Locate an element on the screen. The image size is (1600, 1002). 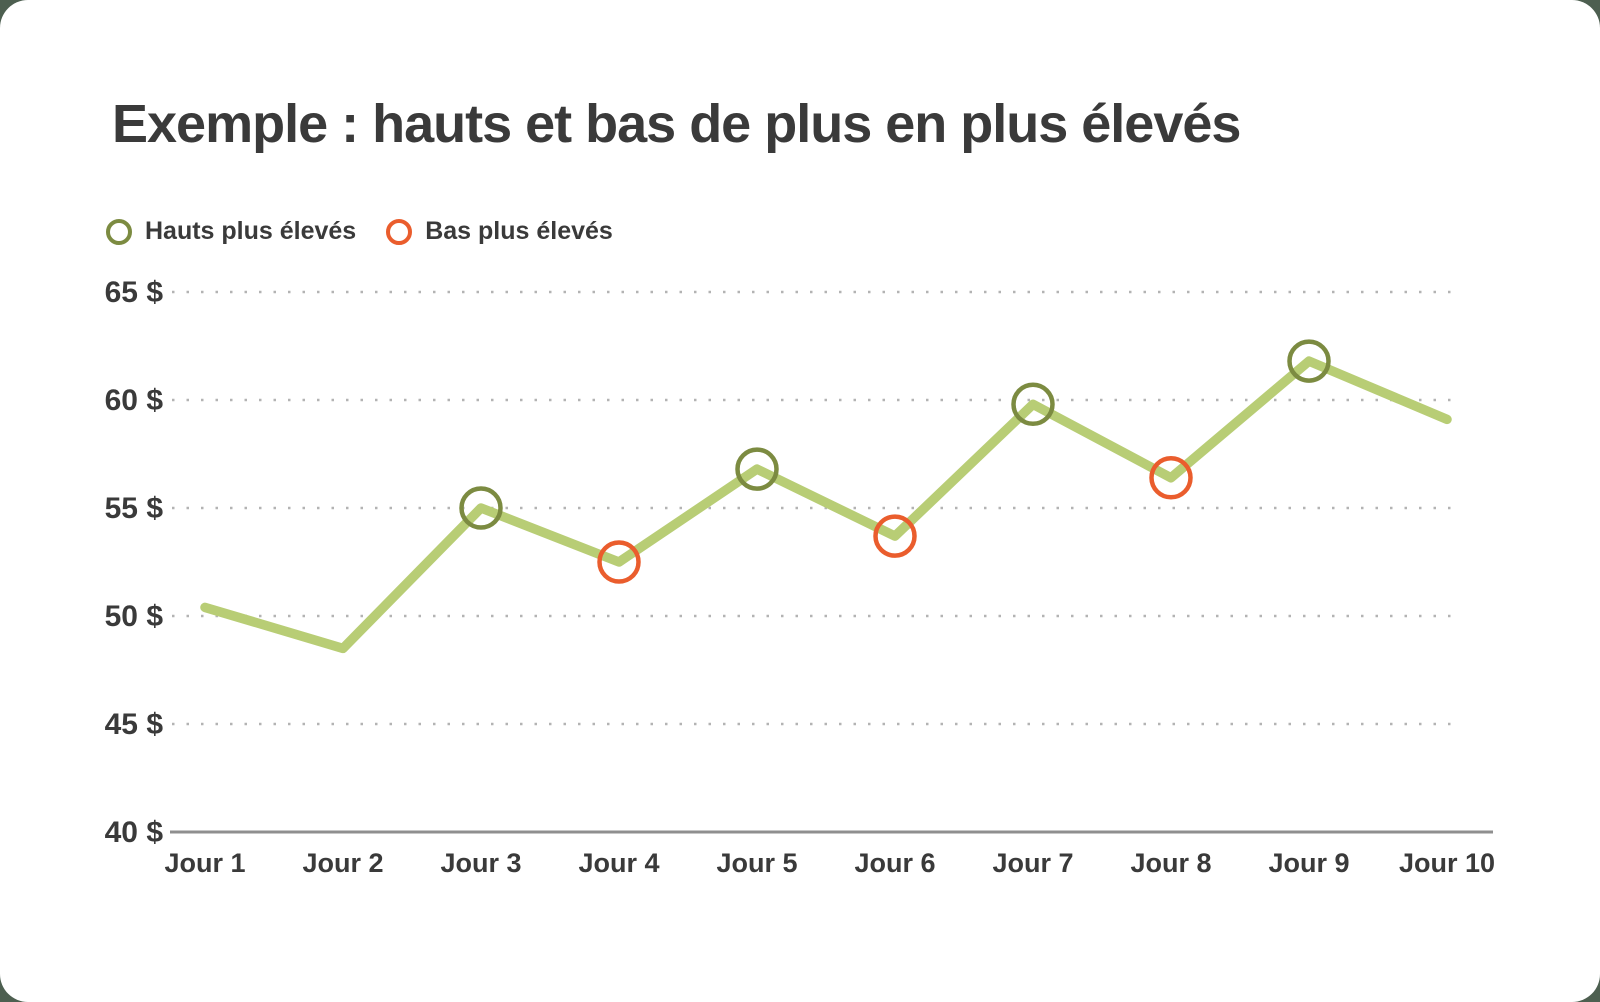
y-tick-label: 55 $ is located at coordinates (134, 508).